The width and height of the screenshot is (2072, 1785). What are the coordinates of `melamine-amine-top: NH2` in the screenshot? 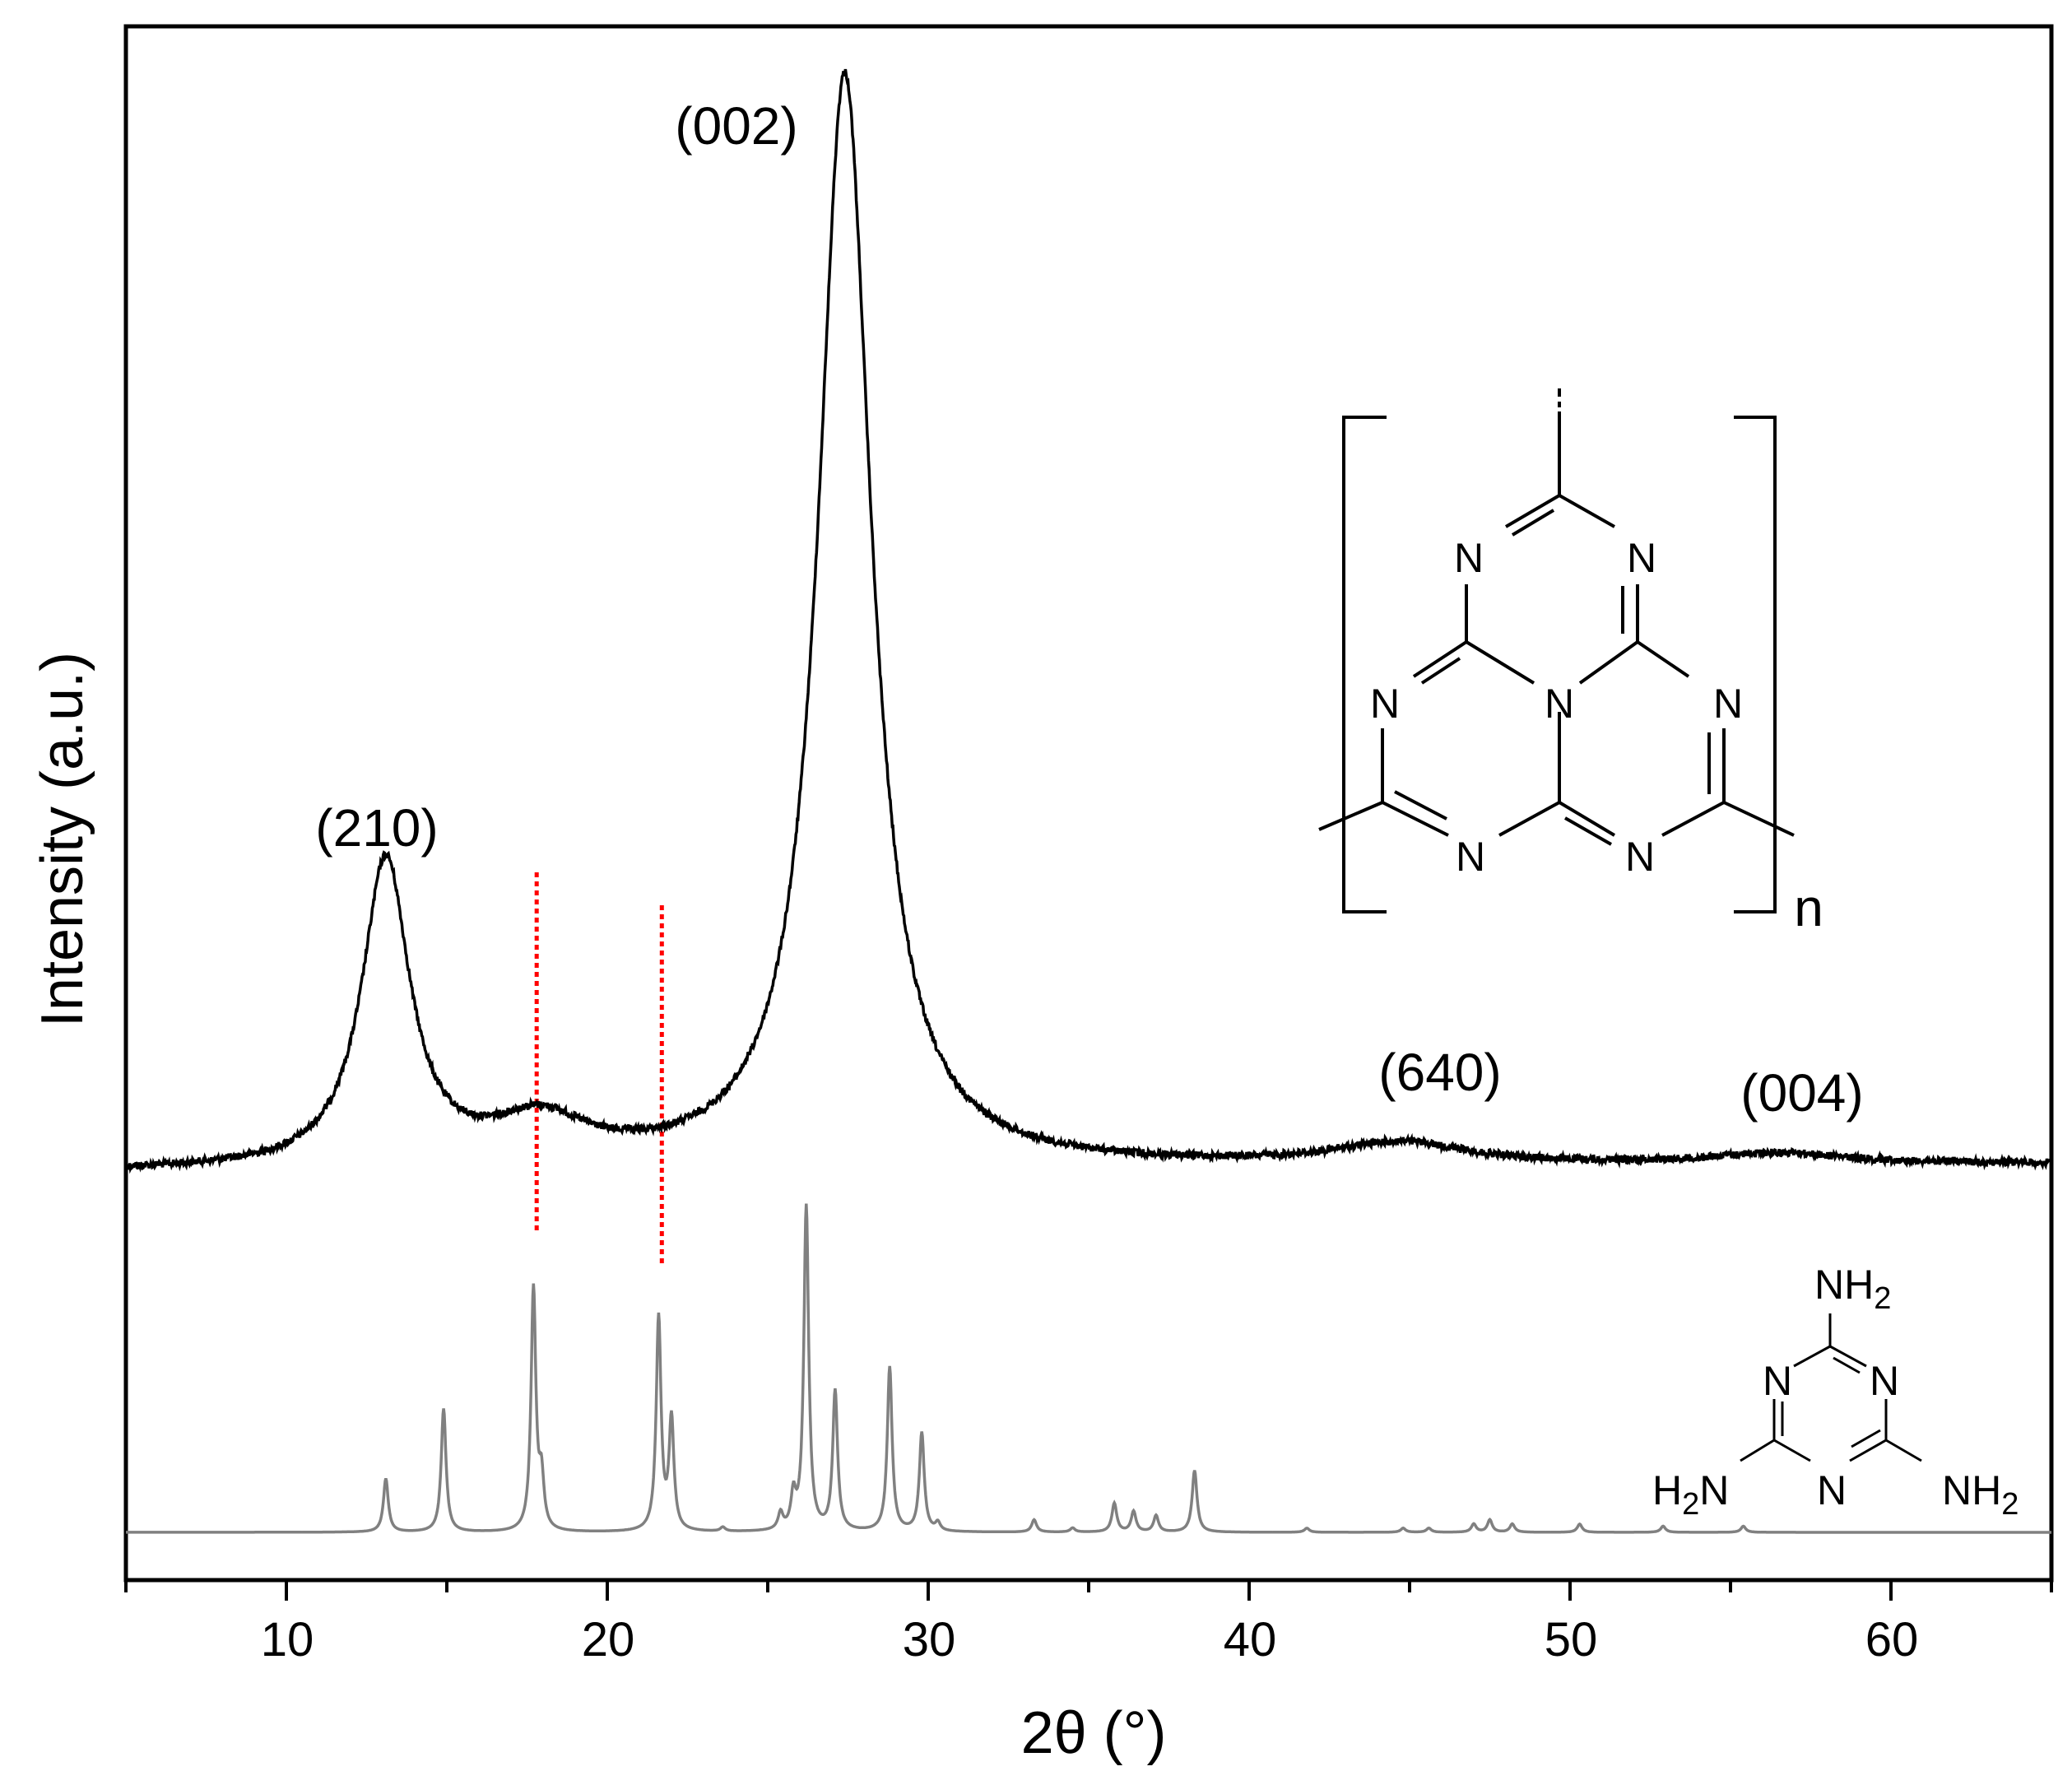 It's located at (1852, 1289).